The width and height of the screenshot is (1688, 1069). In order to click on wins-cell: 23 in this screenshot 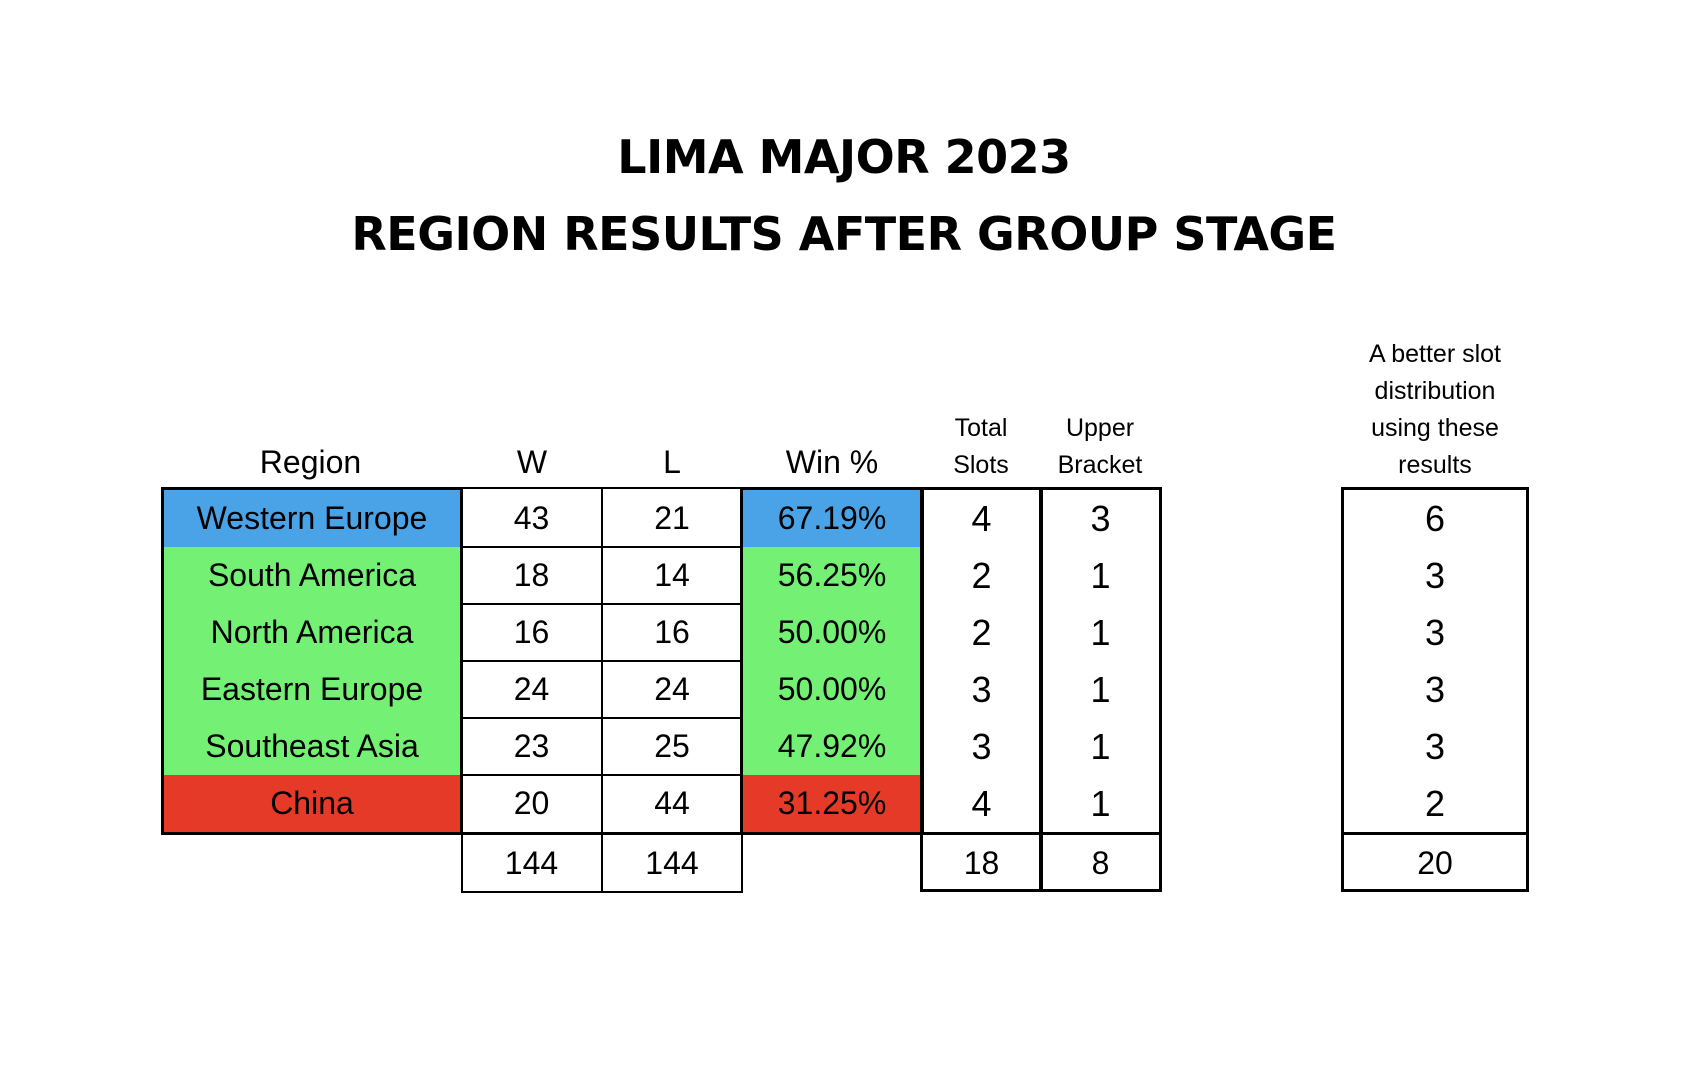, I will do `click(531, 746)`.